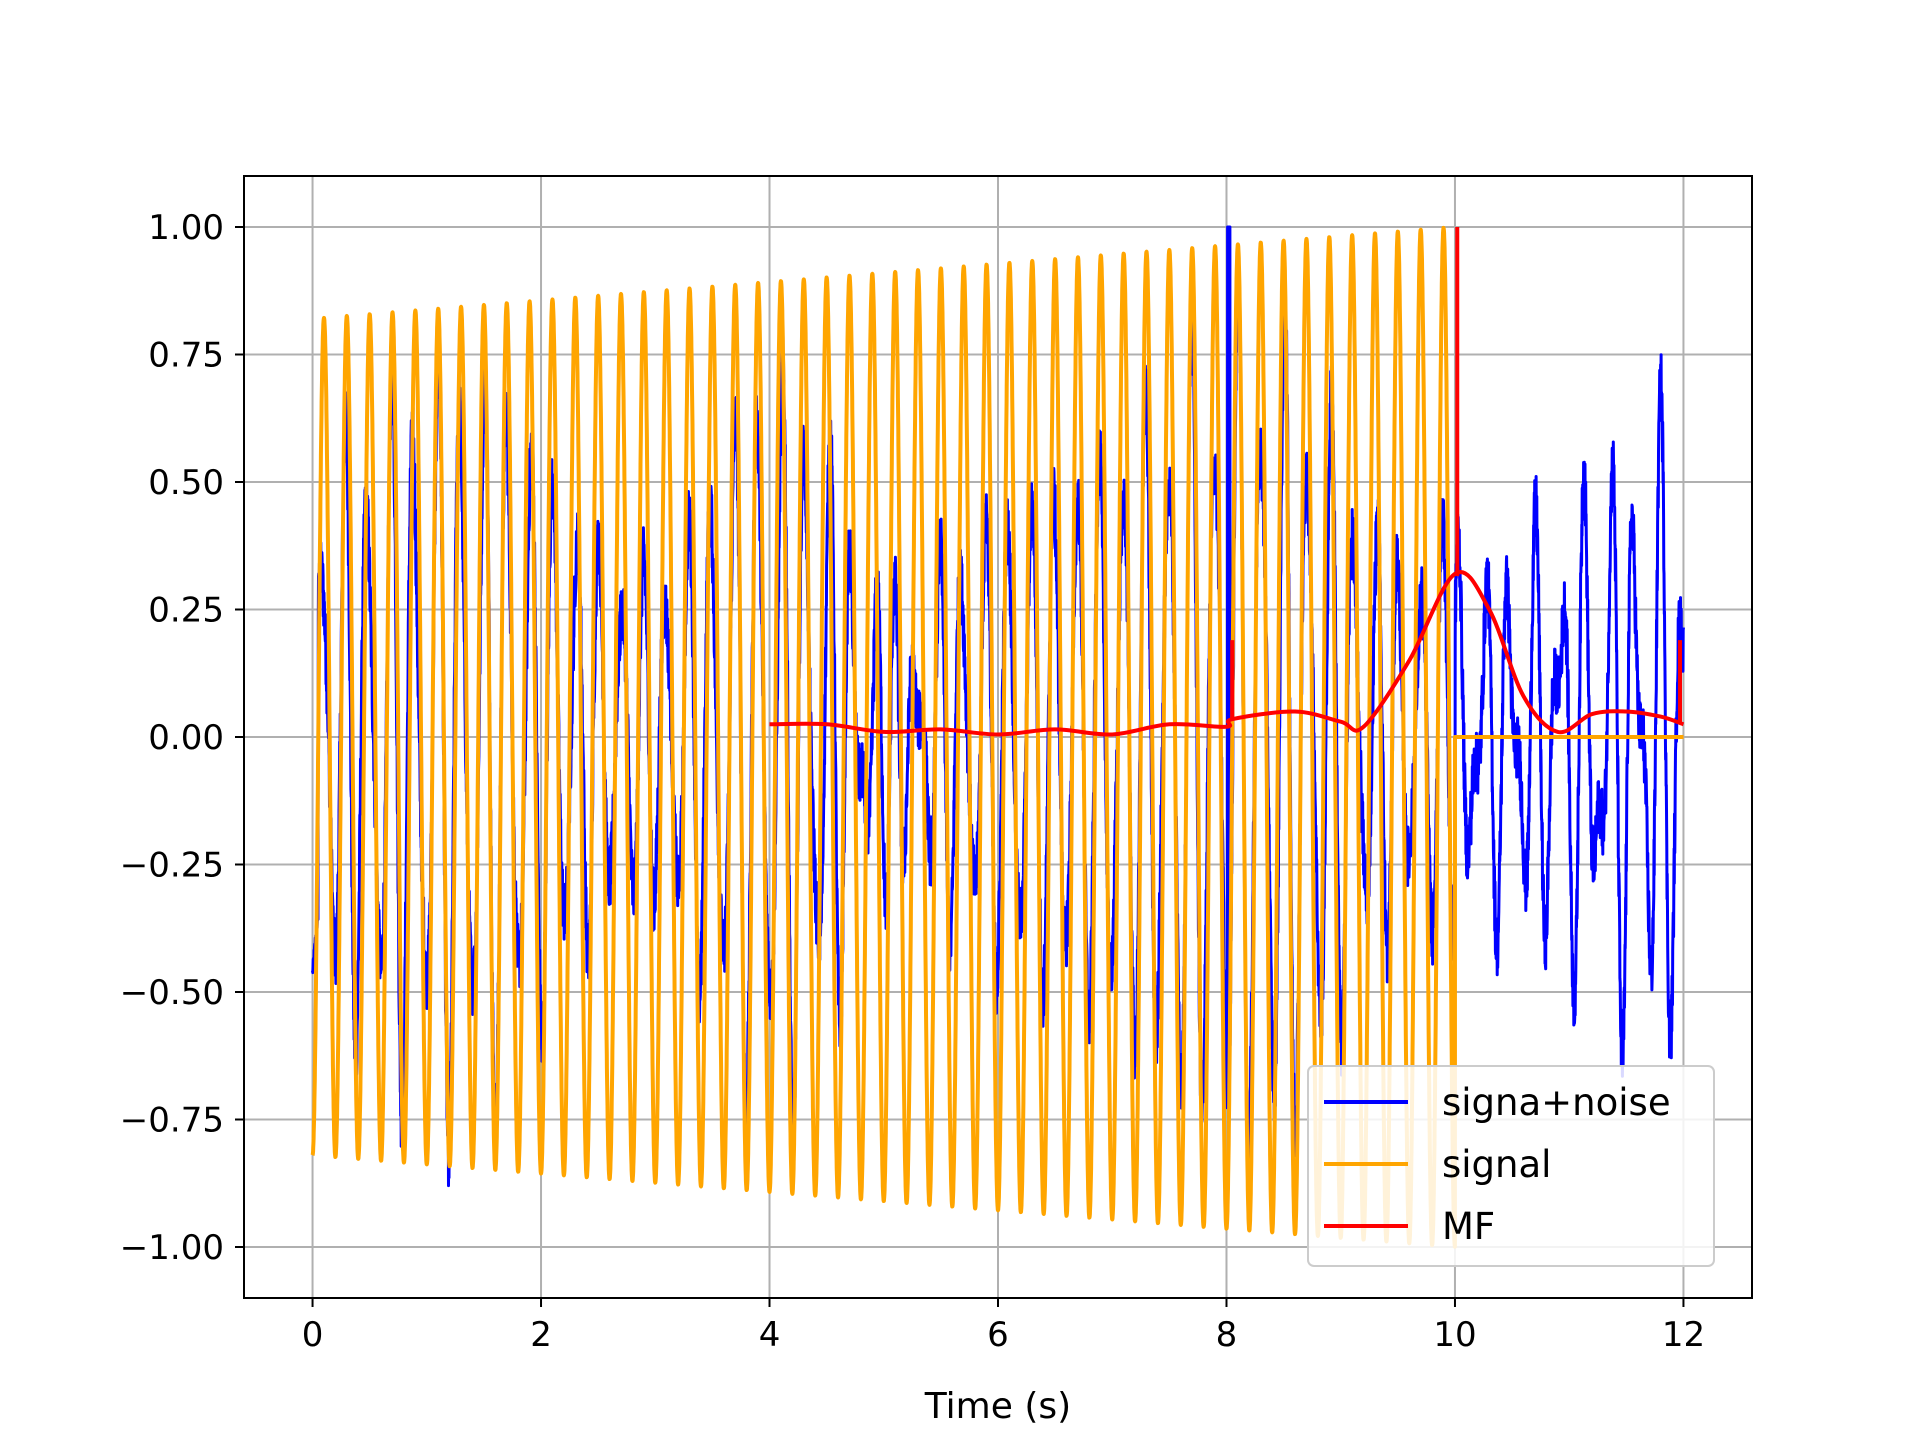 The width and height of the screenshot is (1920, 1440). Describe the element at coordinates (1227, 1335) in the screenshot. I see `x-tick-label: 8` at that location.